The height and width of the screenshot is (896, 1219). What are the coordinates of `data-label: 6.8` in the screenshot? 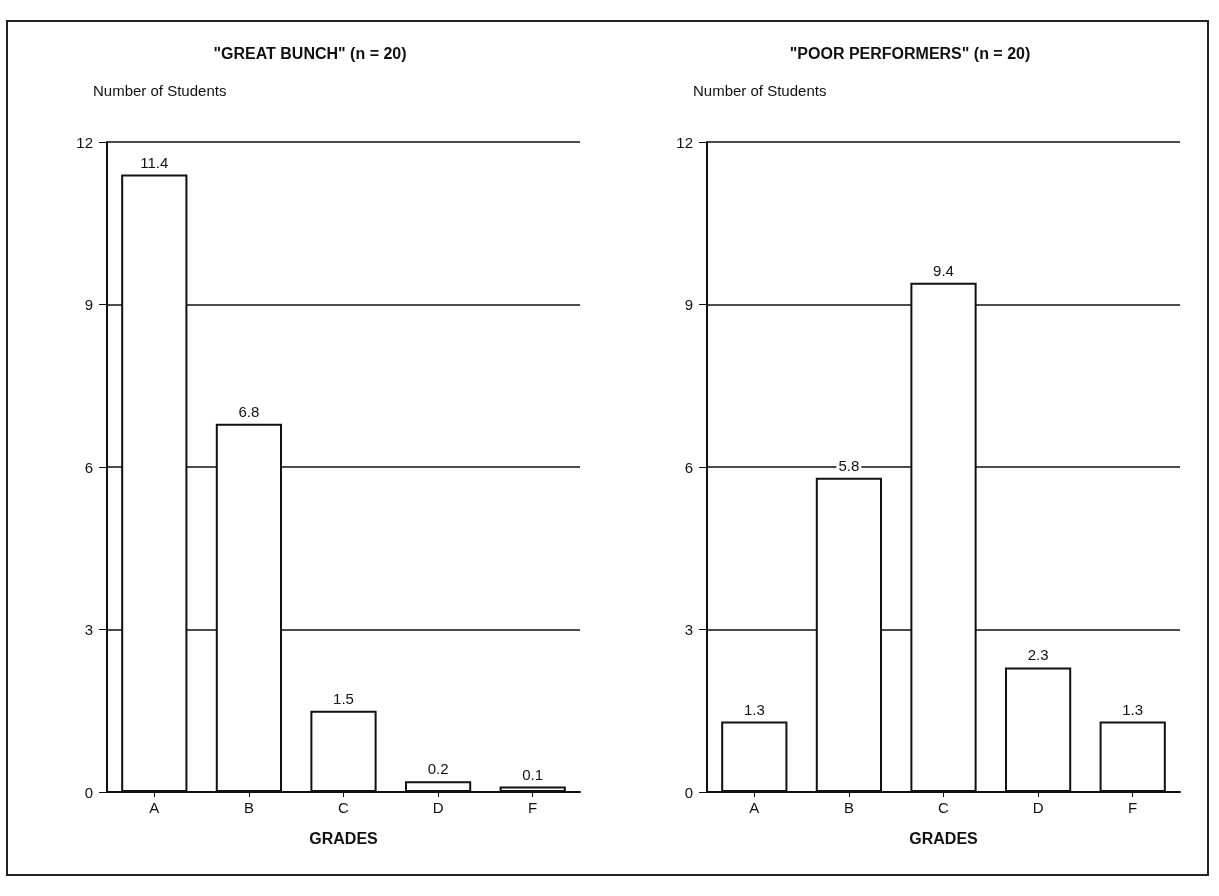 It's located at (249, 411).